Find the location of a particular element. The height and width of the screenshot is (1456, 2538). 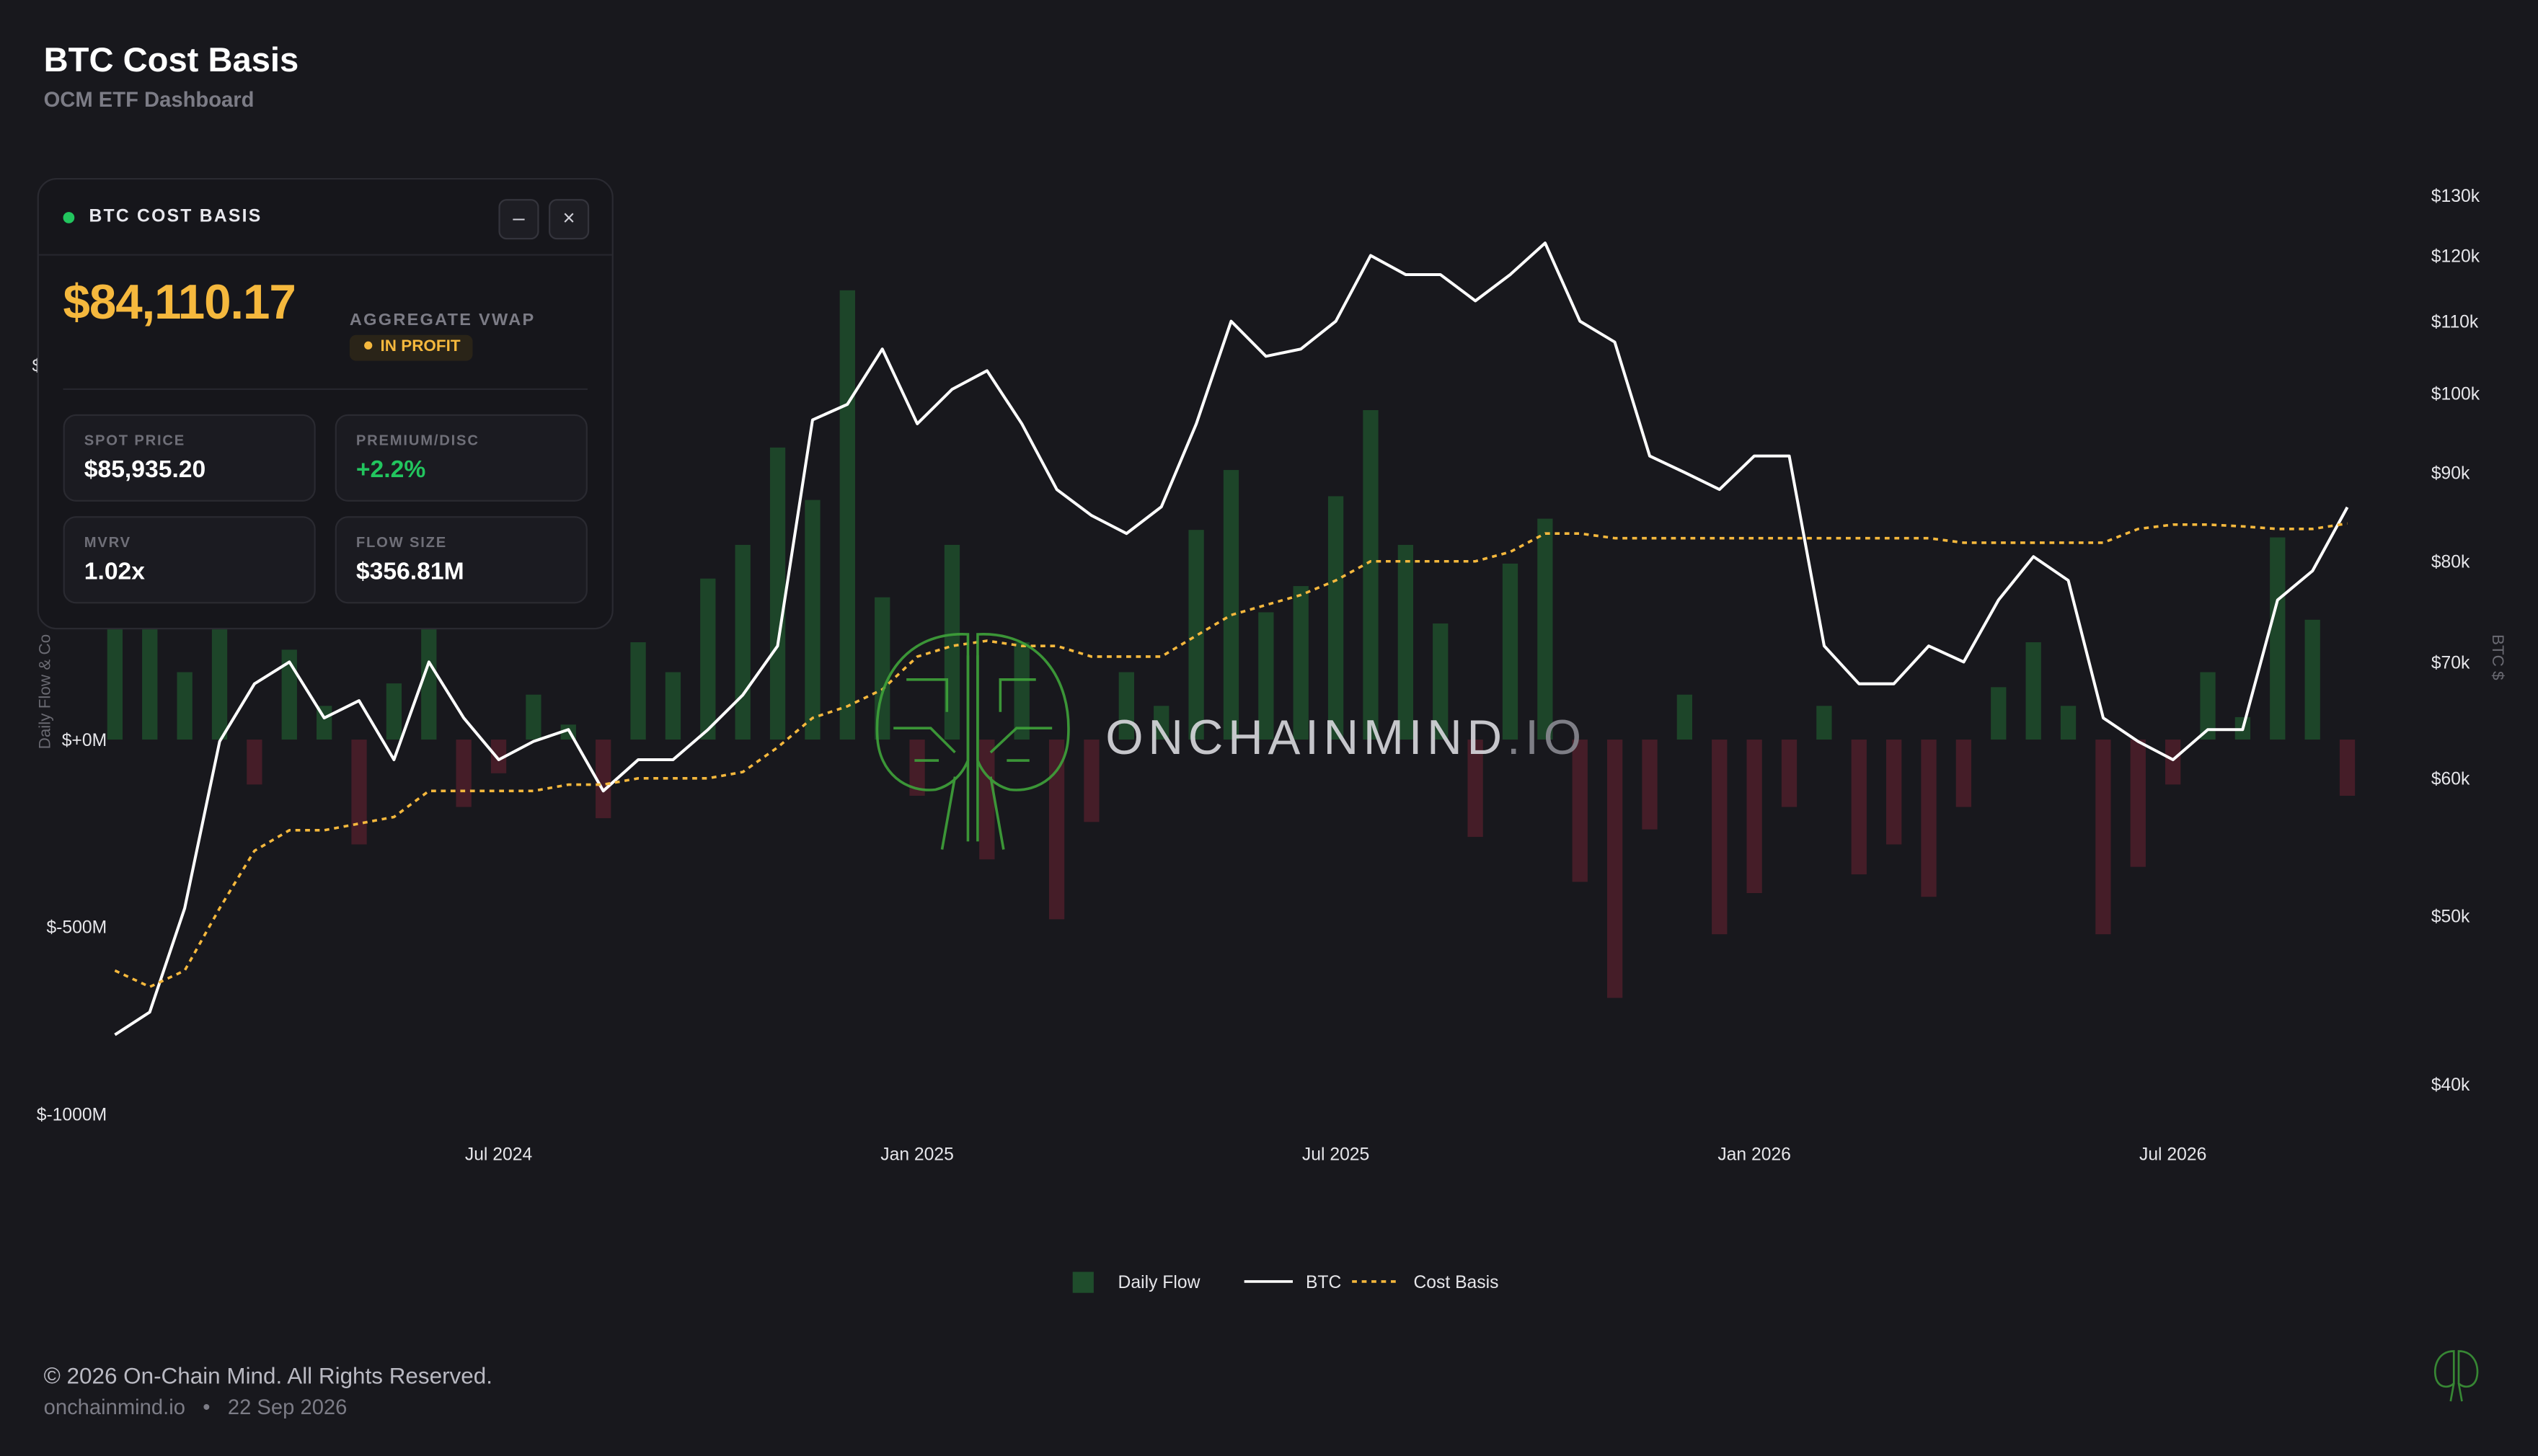

stat-value: $85,935.20 is located at coordinates (145, 470).